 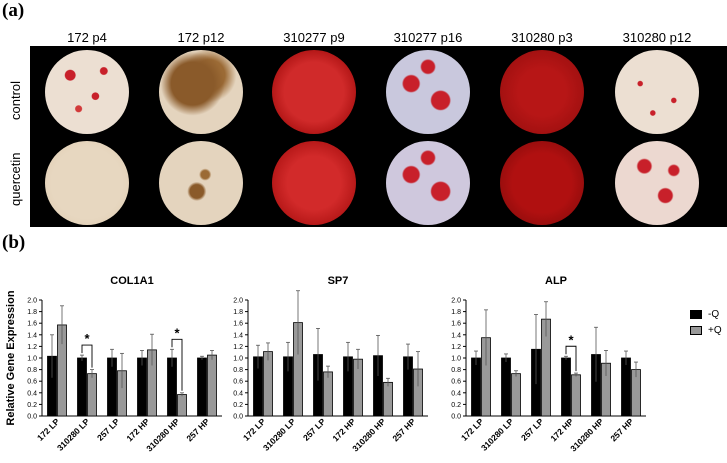 I want to click on chart-title: SP7, so click(x=338, y=281).